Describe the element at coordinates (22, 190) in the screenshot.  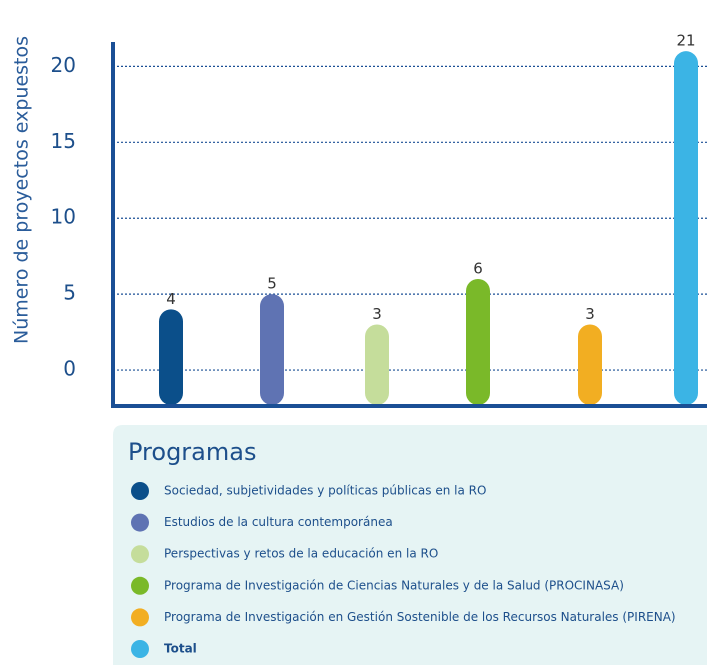
I see `y-axis-title: Número de proyectos expuestos` at that location.